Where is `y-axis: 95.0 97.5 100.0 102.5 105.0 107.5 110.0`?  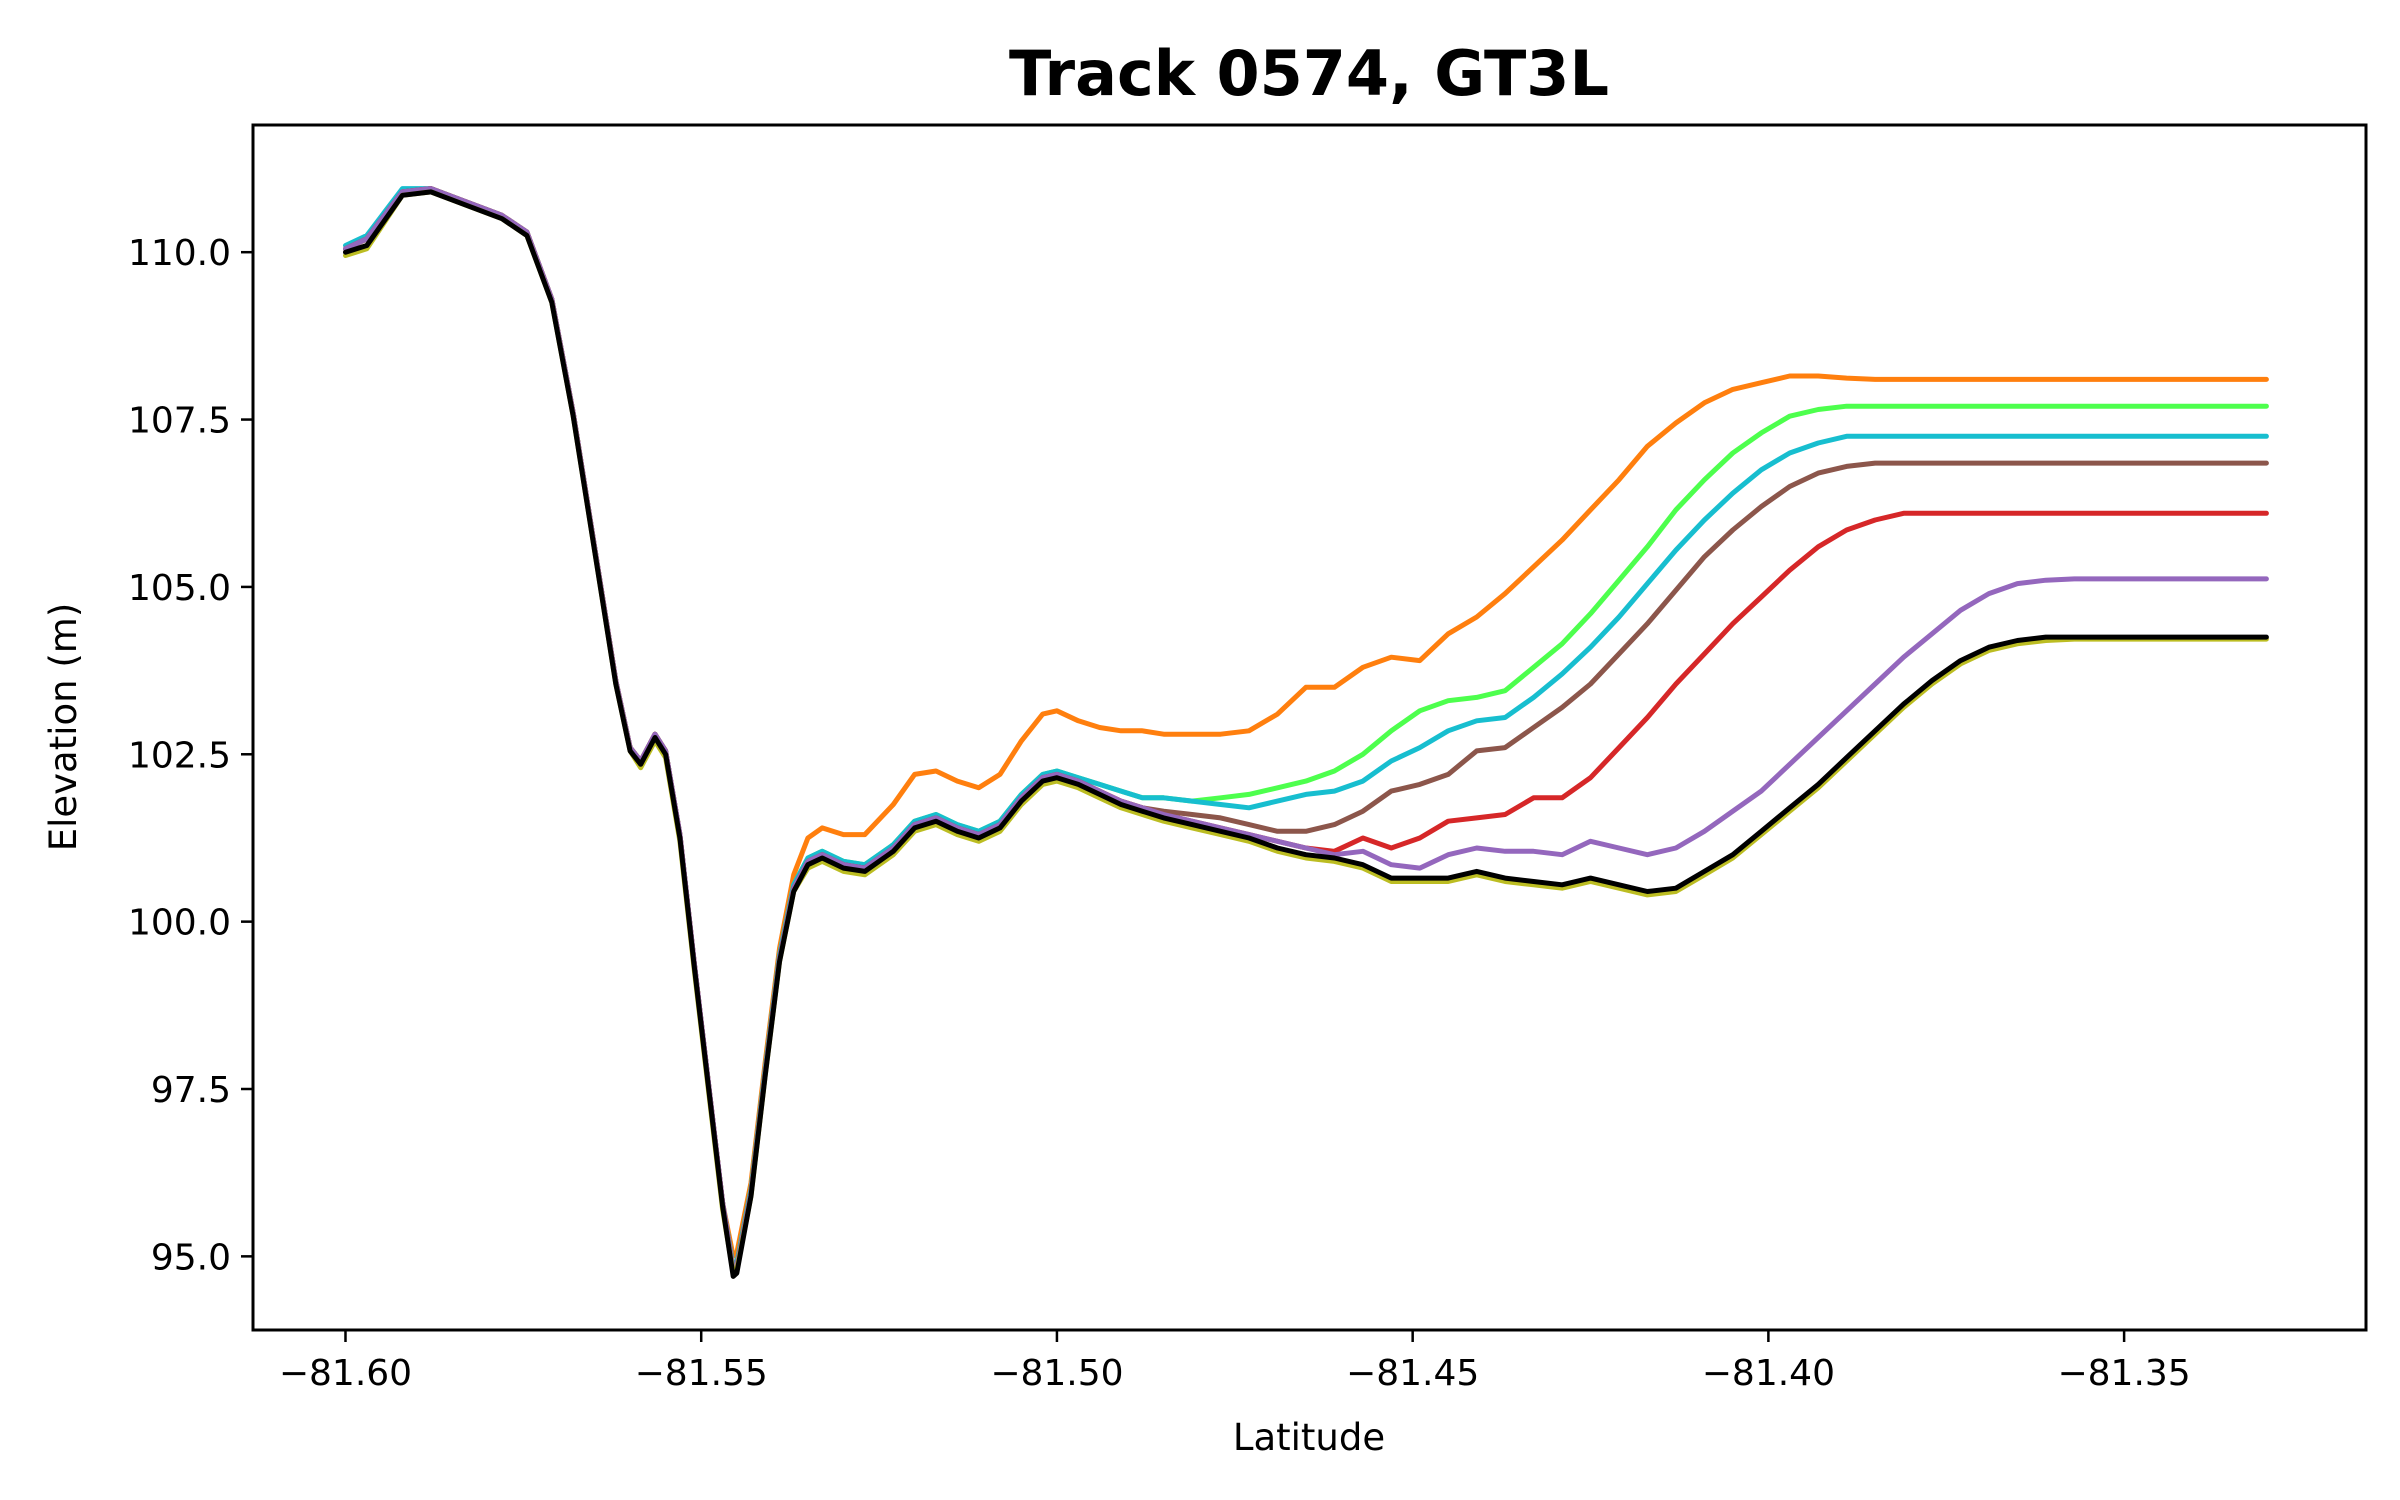
y-axis: 95.0 97.5 100.0 102.5 105.0 107.5 110.0 is located at coordinates (190, 755).